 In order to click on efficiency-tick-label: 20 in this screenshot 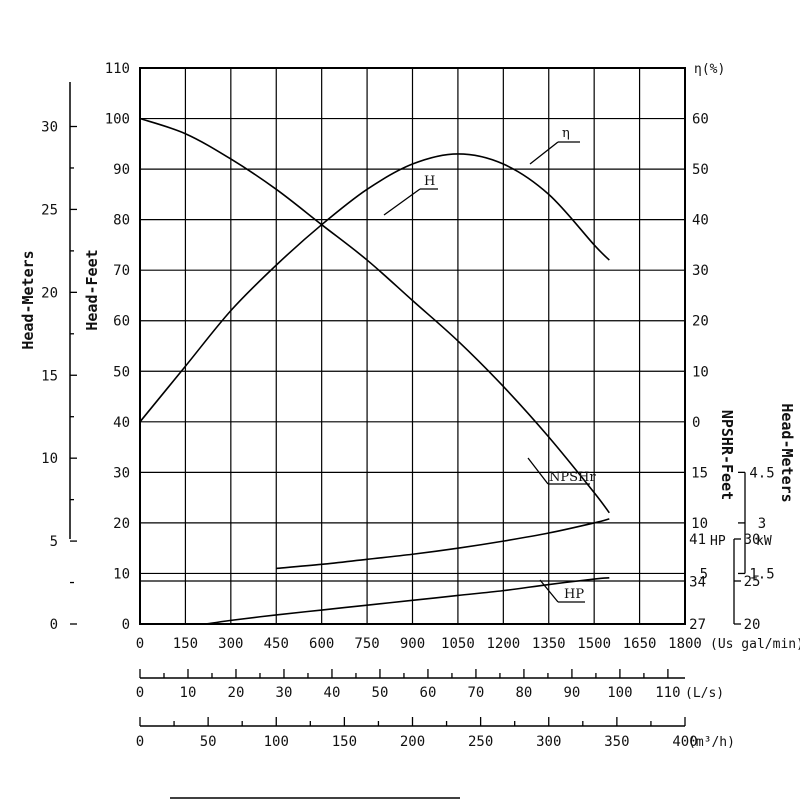, I will do `click(700, 322)`.